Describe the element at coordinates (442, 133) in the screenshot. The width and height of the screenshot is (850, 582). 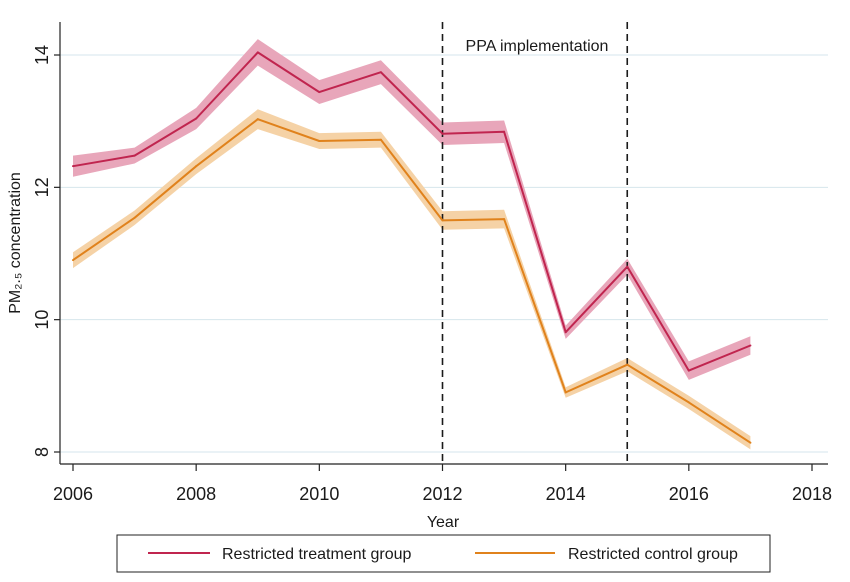
I see `data-point-series-0-2012` at that location.